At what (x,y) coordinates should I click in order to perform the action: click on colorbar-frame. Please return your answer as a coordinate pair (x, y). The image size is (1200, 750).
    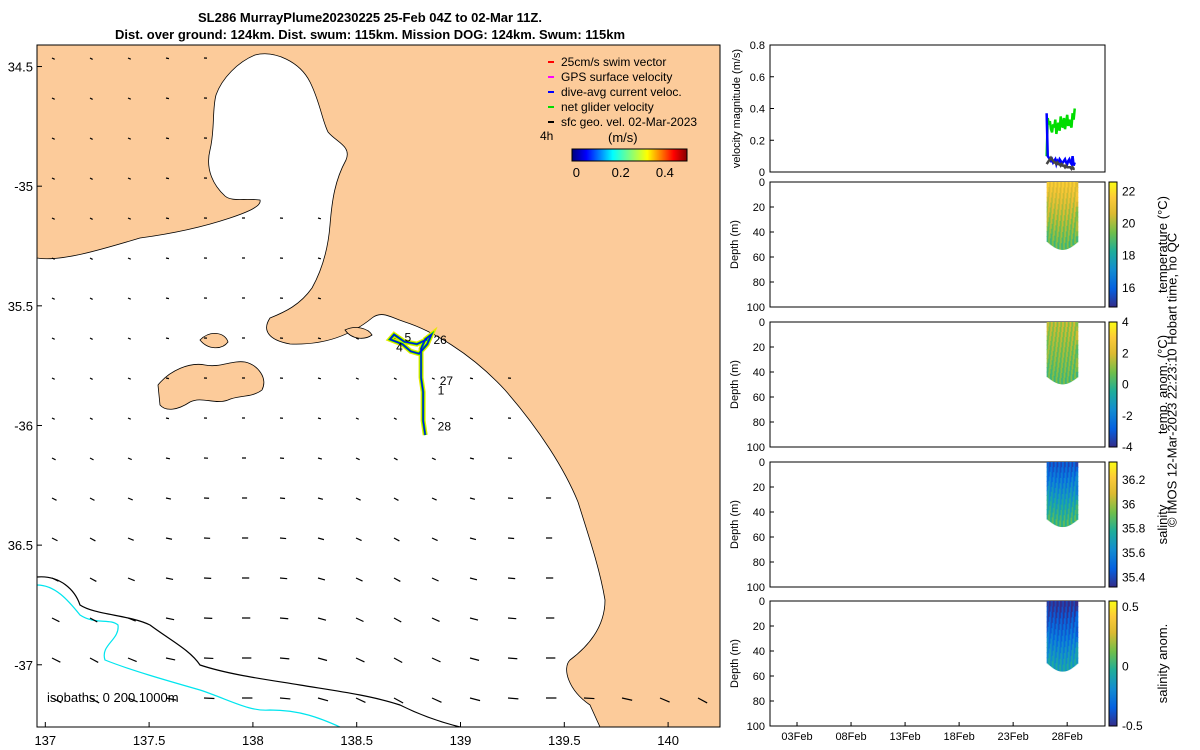
    Looking at the image, I should click on (1113, 244).